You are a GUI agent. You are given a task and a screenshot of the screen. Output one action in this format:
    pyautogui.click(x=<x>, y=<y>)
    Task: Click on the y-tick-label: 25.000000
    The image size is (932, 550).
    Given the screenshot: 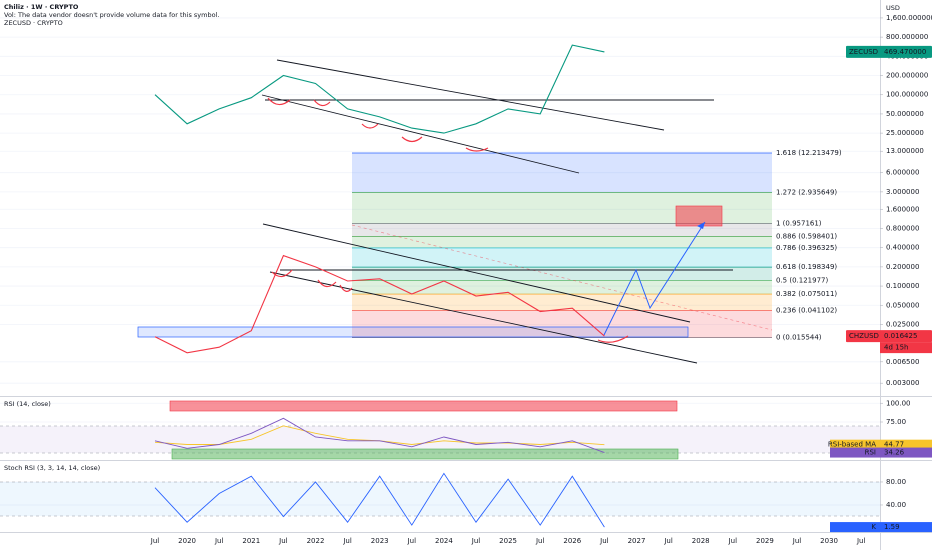 What is the action you would take?
    pyautogui.click(x=905, y=133)
    